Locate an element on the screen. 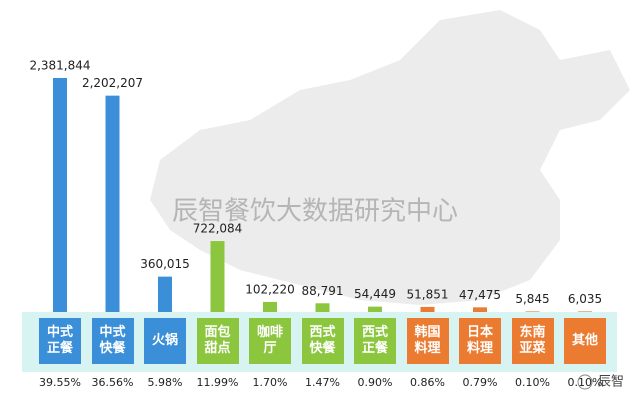 The image size is (640, 400). category-label: 其他 is located at coordinates (585, 341).